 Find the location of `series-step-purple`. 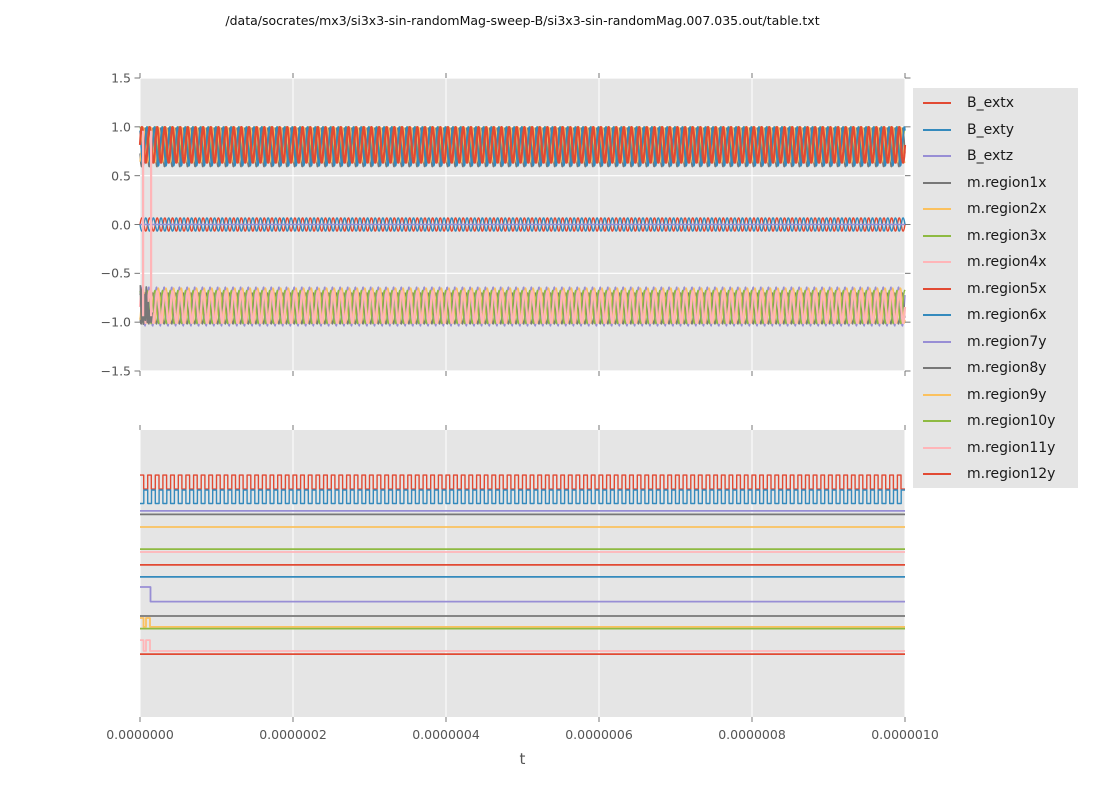

series-step-purple is located at coordinates (522, 594).